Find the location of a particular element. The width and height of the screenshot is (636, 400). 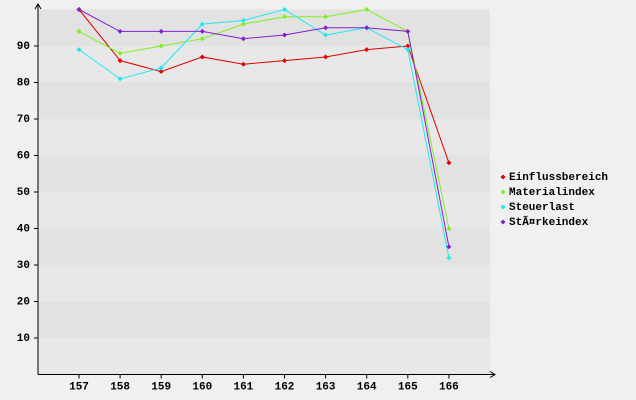

y-tick-label: 90 is located at coordinates (23, 47).